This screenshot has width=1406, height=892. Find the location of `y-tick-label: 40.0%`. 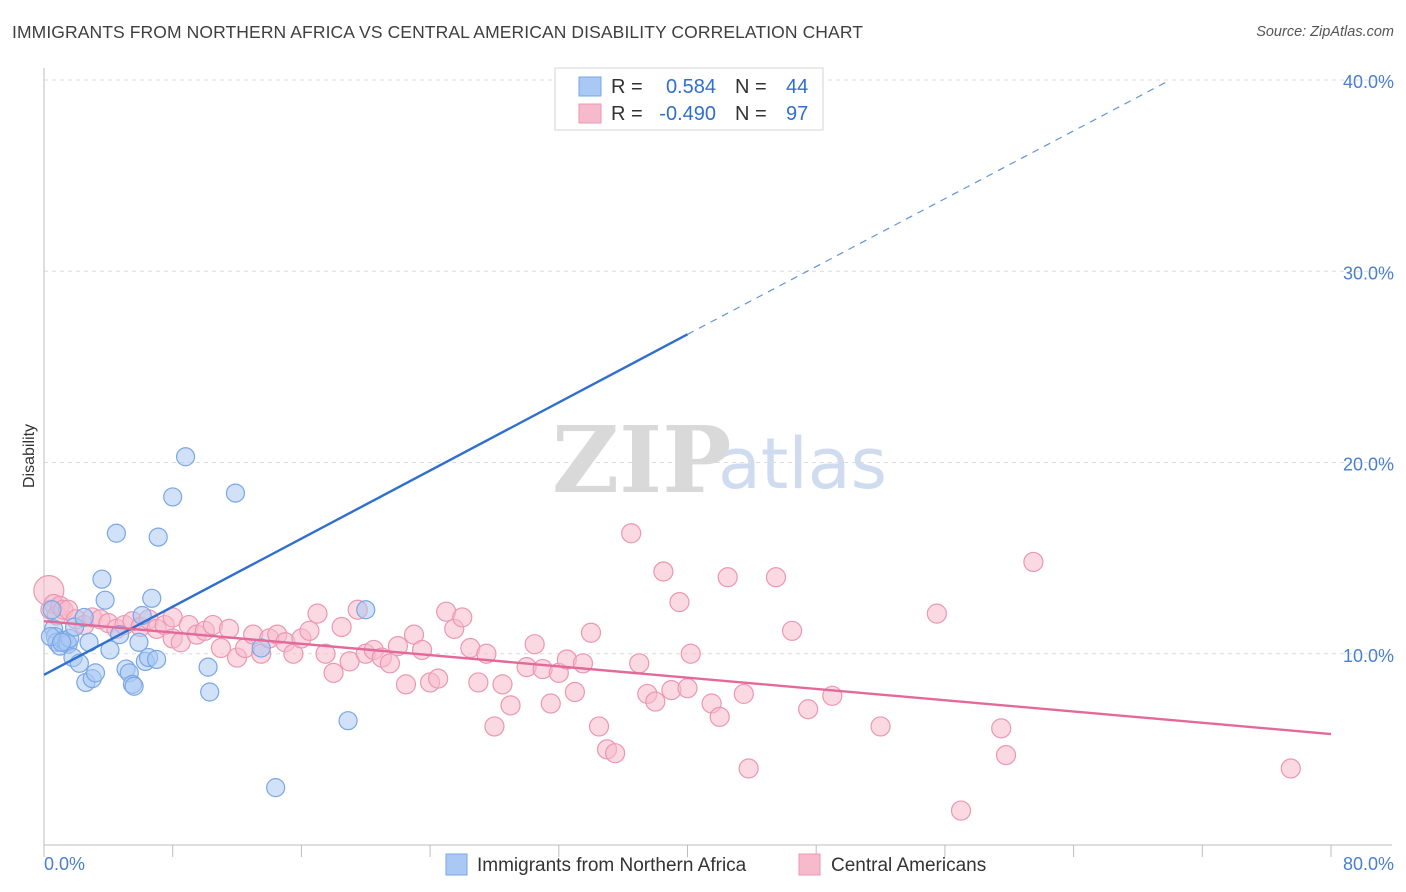

y-tick-label: 40.0% is located at coordinates (1368, 82).